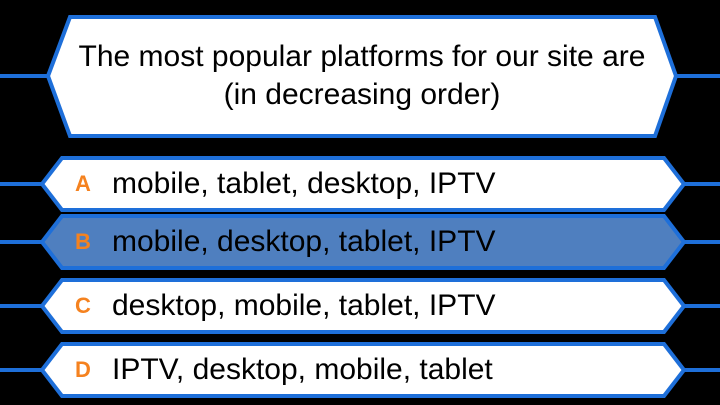  I want to click on answer-d-frame, so click(360, 370).